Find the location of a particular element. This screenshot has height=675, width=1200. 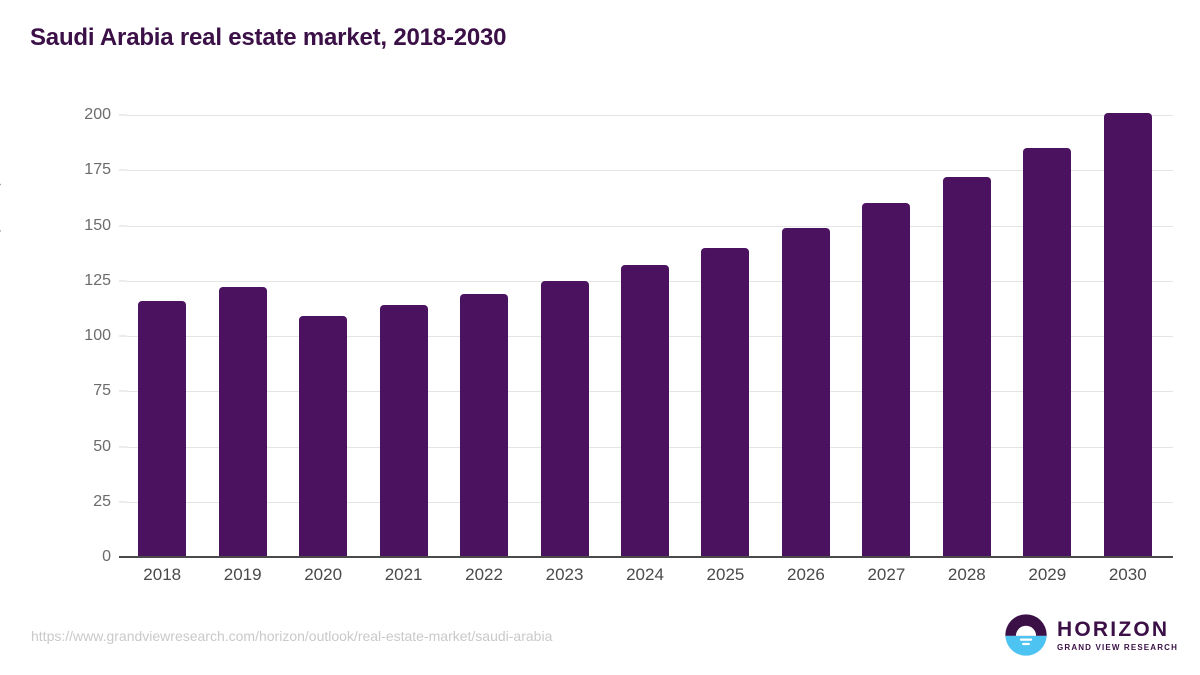

horizon-logo: HORIZON GRAND VIEW RESEARCH is located at coordinates (1091, 635).